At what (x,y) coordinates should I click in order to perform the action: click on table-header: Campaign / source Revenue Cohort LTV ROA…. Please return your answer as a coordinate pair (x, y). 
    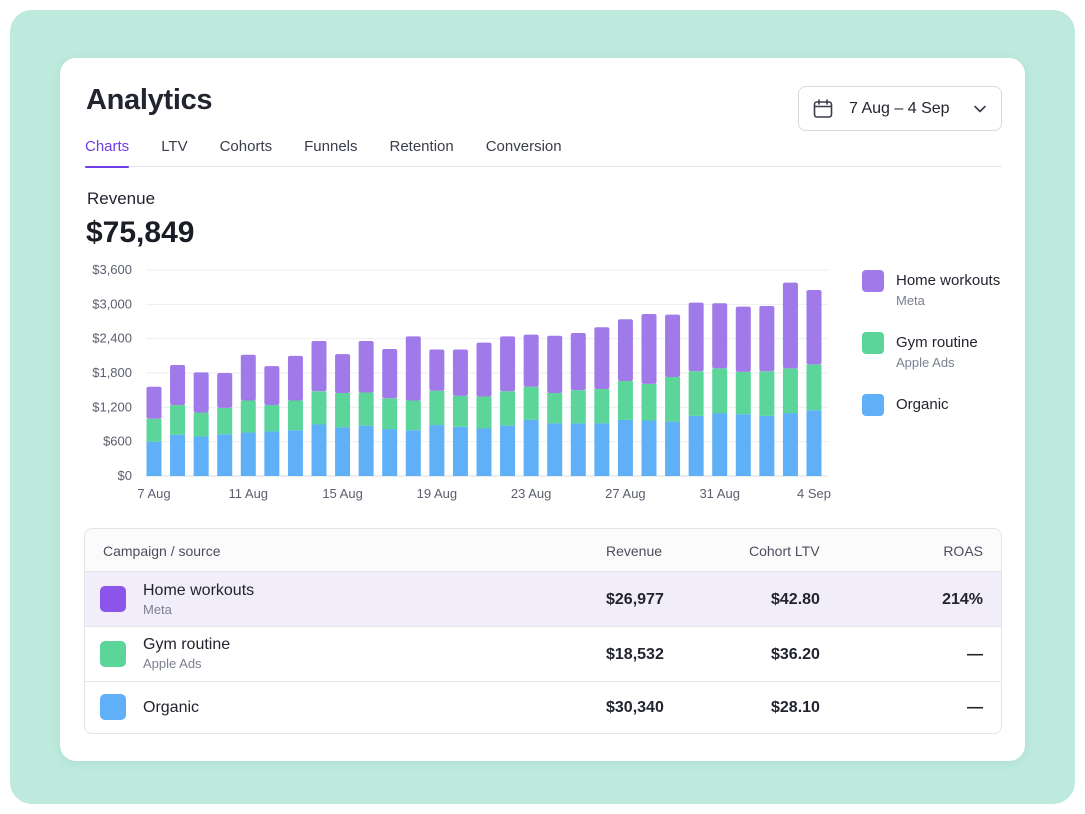
    Looking at the image, I should click on (543, 550).